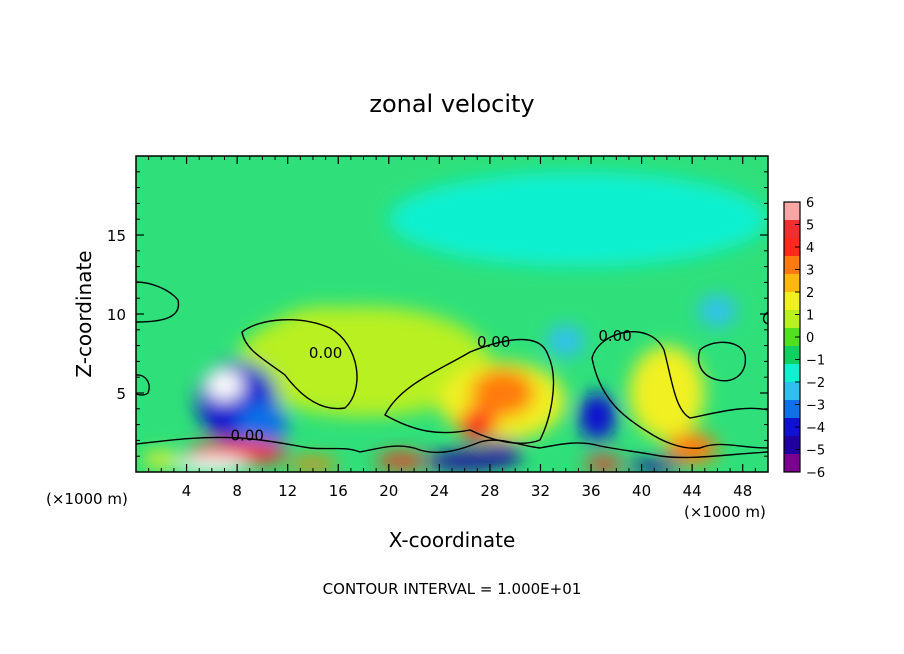  I want to click on x-unit-right: (×1000 m), so click(725, 512).